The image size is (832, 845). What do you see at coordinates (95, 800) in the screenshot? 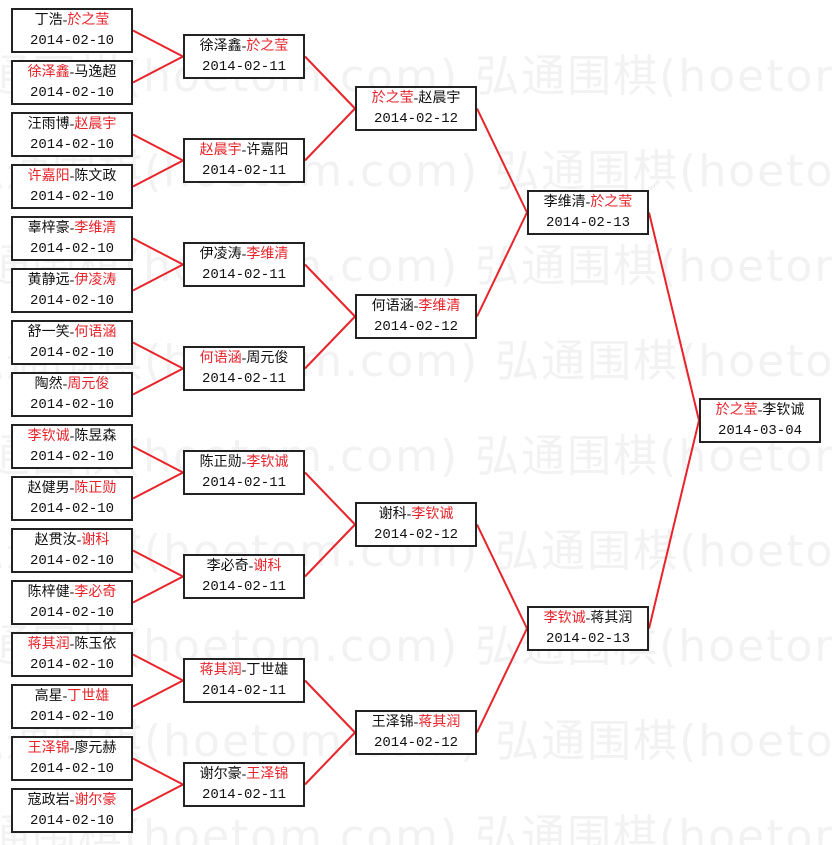
I see `player-2-name: 谢尔豪` at bounding box center [95, 800].